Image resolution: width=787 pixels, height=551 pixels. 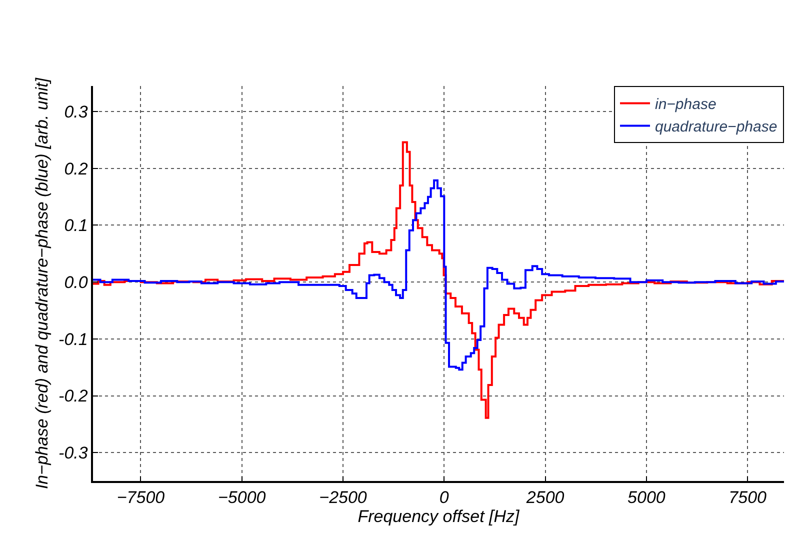 I want to click on y-tick-label: -0.1, so click(x=73, y=339).